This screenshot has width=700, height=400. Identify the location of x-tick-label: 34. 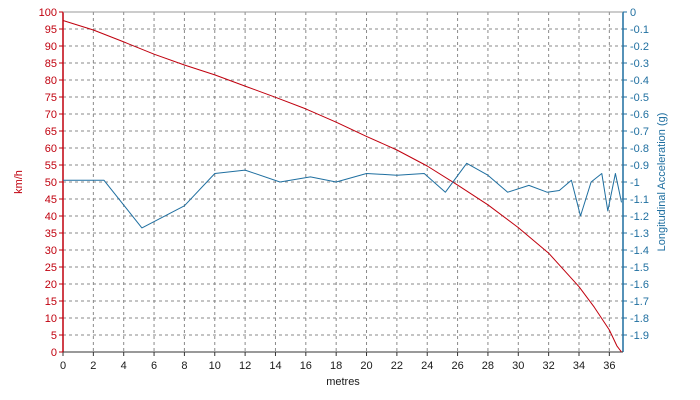
(579, 366).